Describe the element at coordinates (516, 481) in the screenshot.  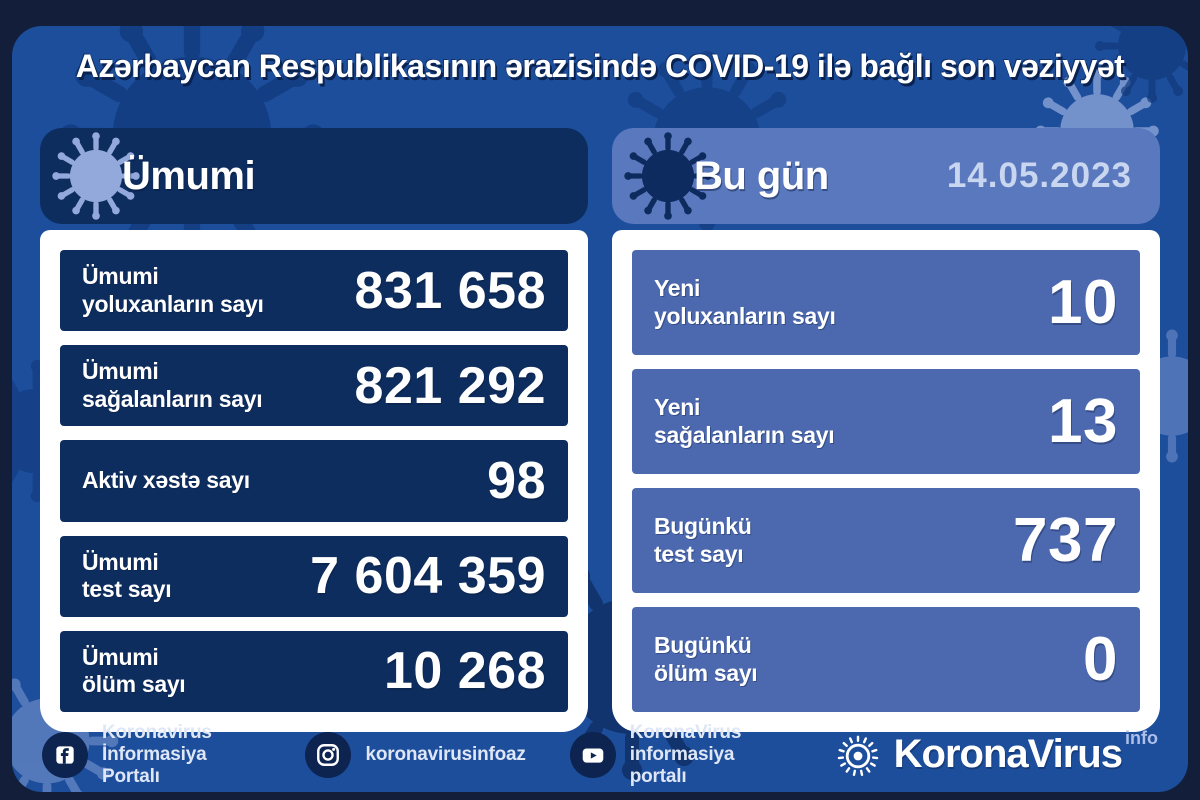
I see `stat-value: 98` at that location.